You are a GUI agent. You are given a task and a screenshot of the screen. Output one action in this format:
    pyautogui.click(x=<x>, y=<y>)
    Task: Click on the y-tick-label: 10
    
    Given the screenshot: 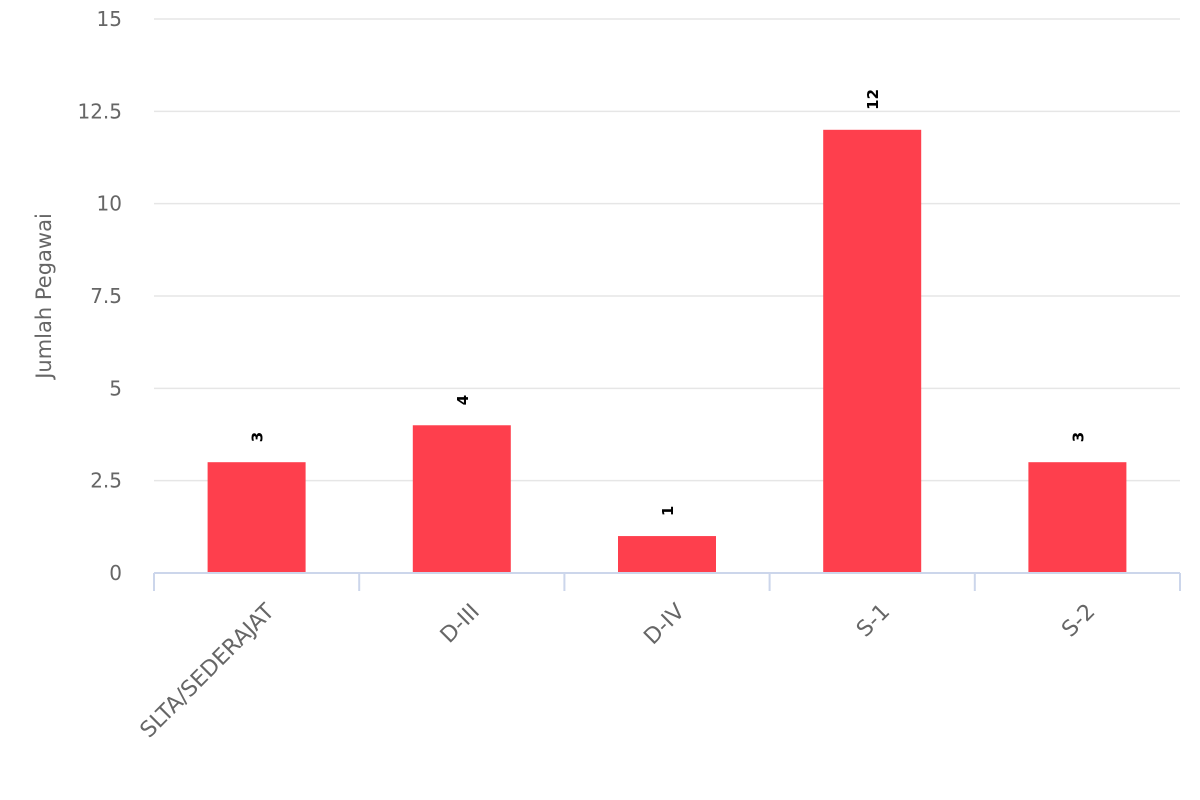 What is the action you would take?
    pyautogui.click(x=109, y=204)
    